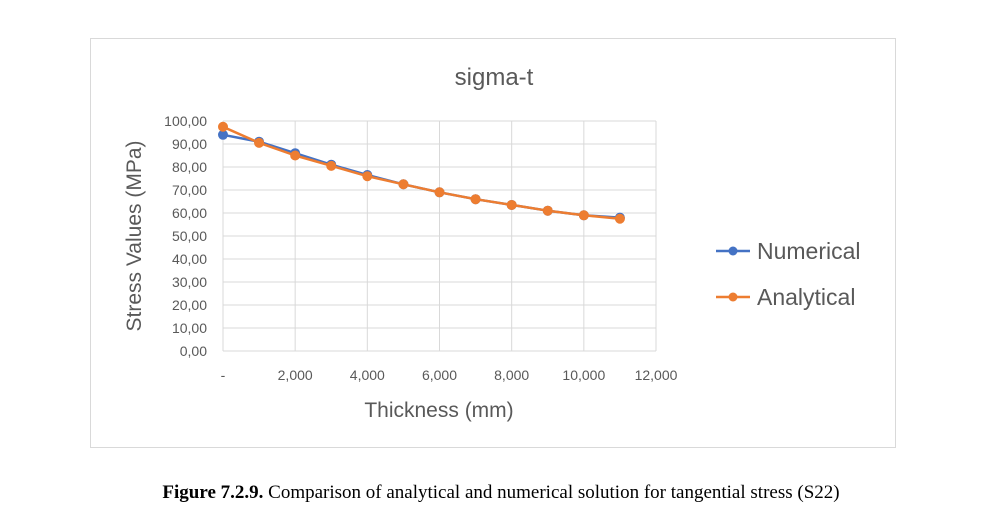  Describe the element at coordinates (189, 167) in the screenshot. I see `y-tick-label: 80,00` at that location.